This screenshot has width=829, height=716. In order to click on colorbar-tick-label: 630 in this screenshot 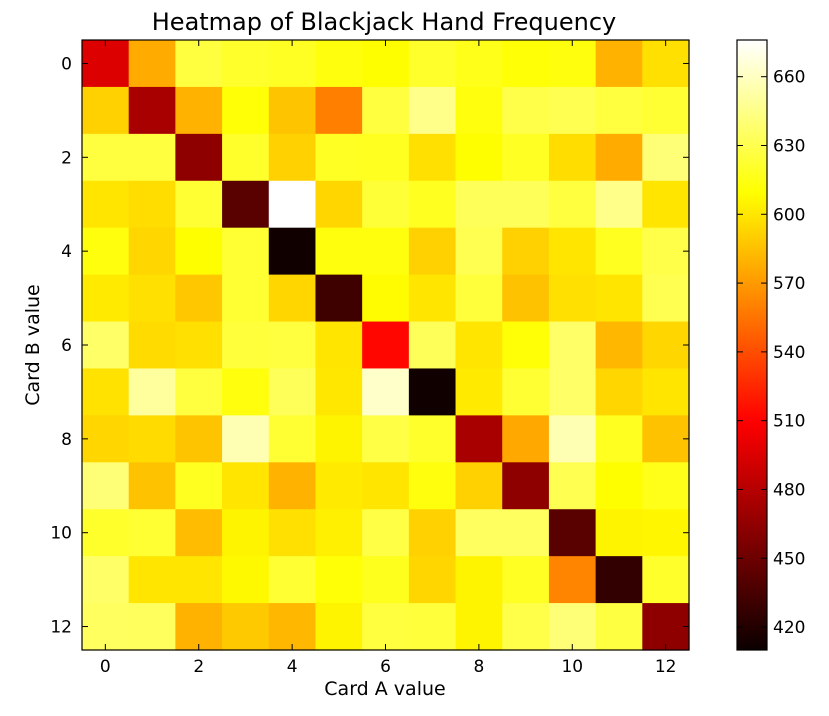, I will do `click(789, 146)`.